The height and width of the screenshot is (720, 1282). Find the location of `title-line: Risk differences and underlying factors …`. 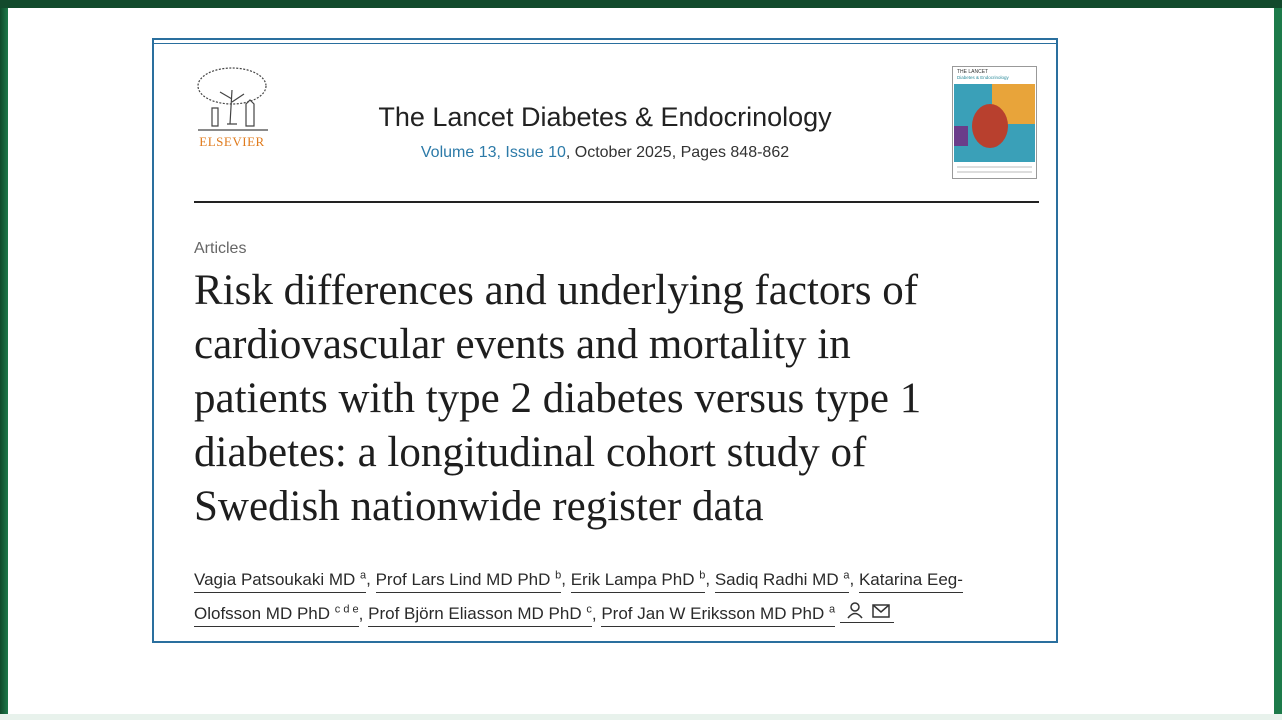

title-line: Risk differences and underlying factors … is located at coordinates (556, 290).